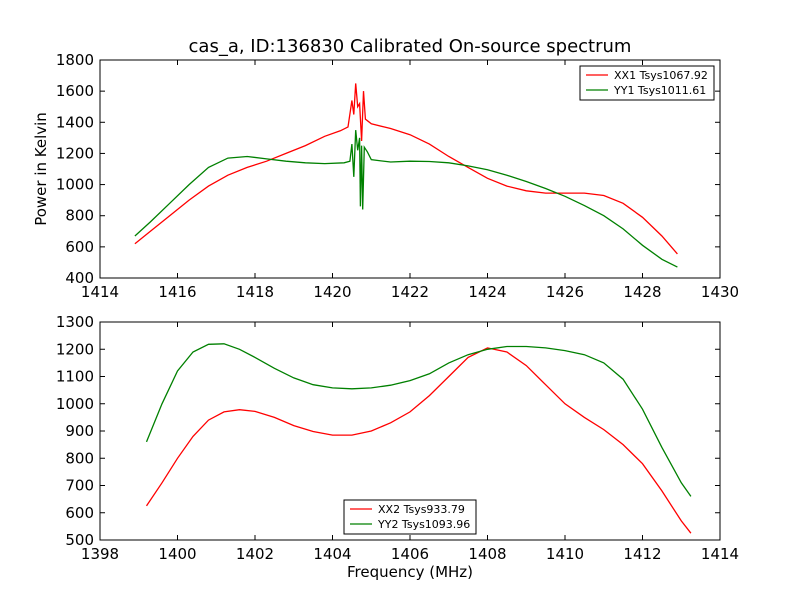  I want to click on y-axis-label: Power in Kelvin, so click(41, 169).